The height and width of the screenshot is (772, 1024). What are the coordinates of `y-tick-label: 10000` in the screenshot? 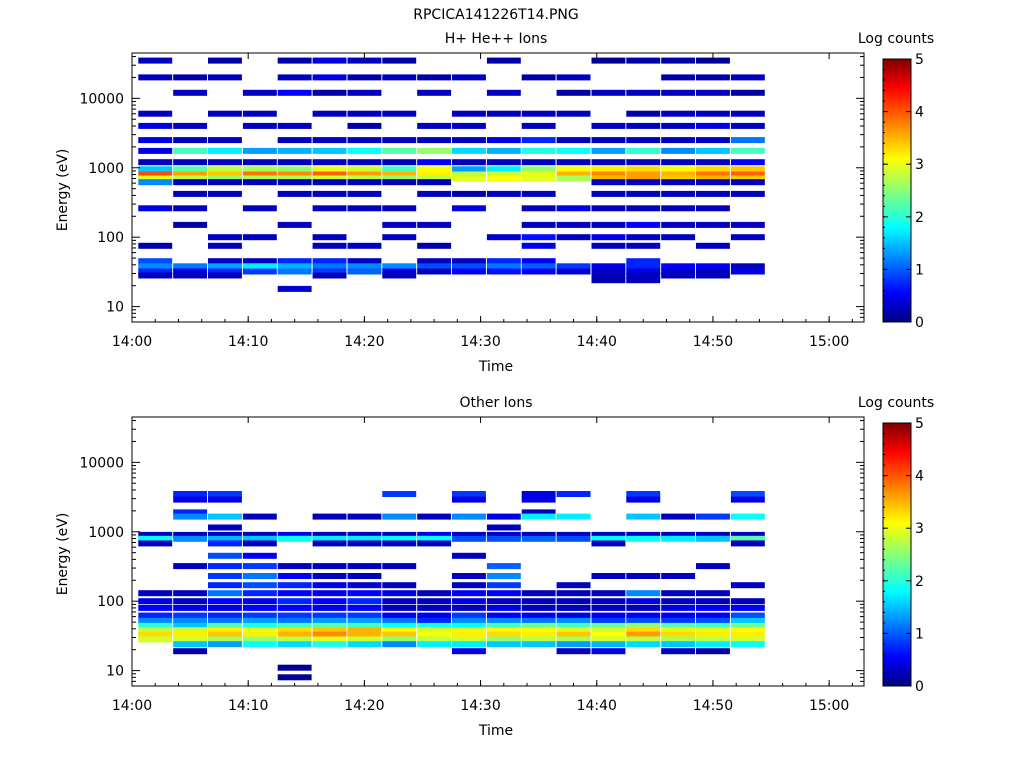 It's located at (101, 99).